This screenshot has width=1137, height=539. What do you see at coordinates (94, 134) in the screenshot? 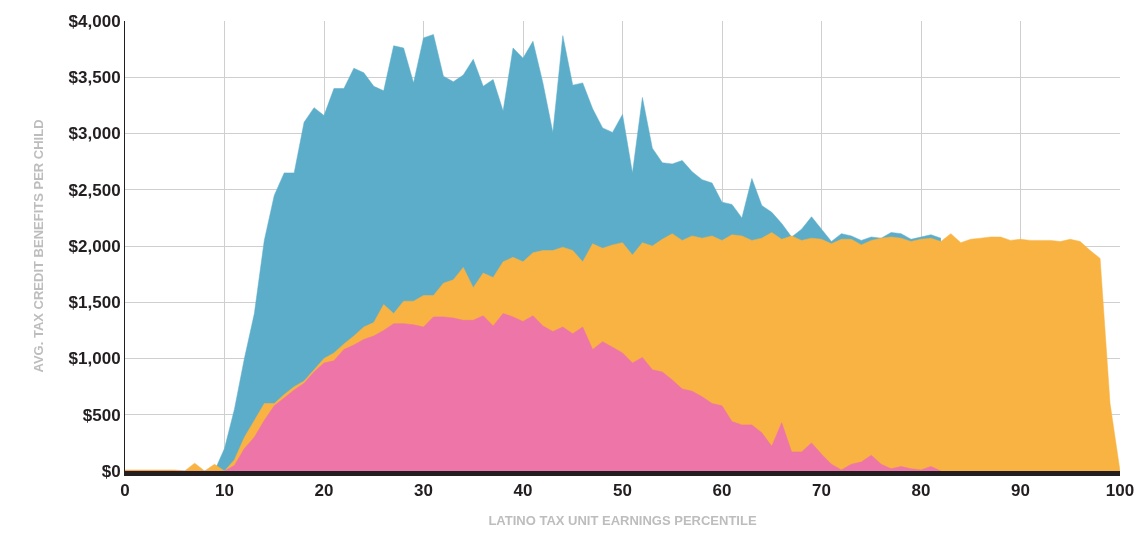
I see `y-tick-label: $3,000` at bounding box center [94, 134].